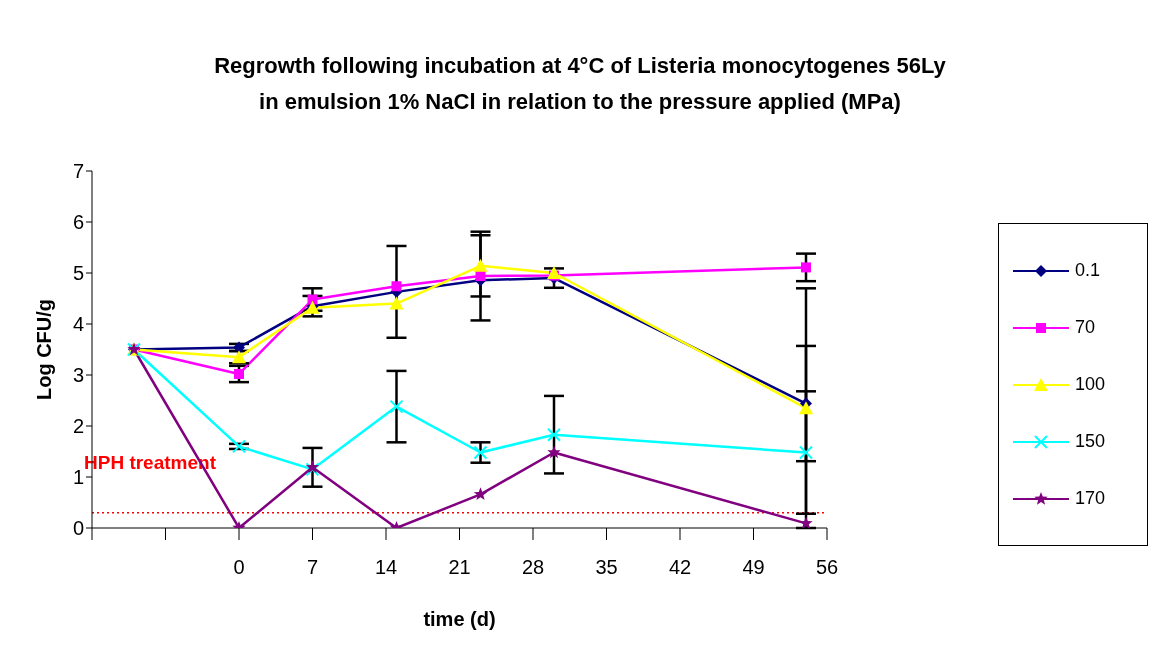  I want to click on x-tick-label: 56, so click(827, 567).